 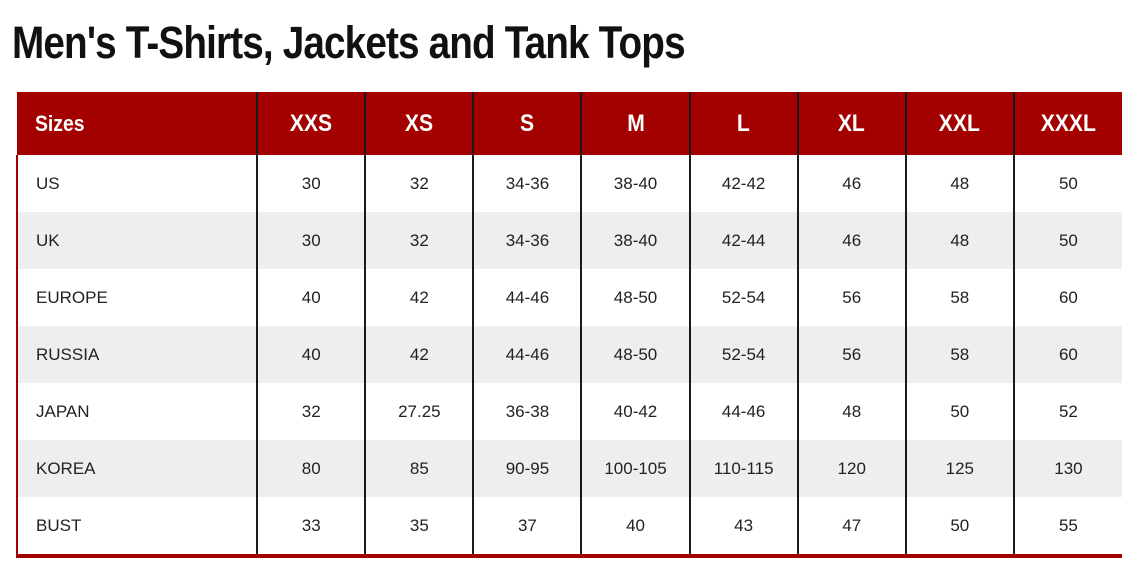 I want to click on size-value-cell: 36-38, so click(x=527, y=411).